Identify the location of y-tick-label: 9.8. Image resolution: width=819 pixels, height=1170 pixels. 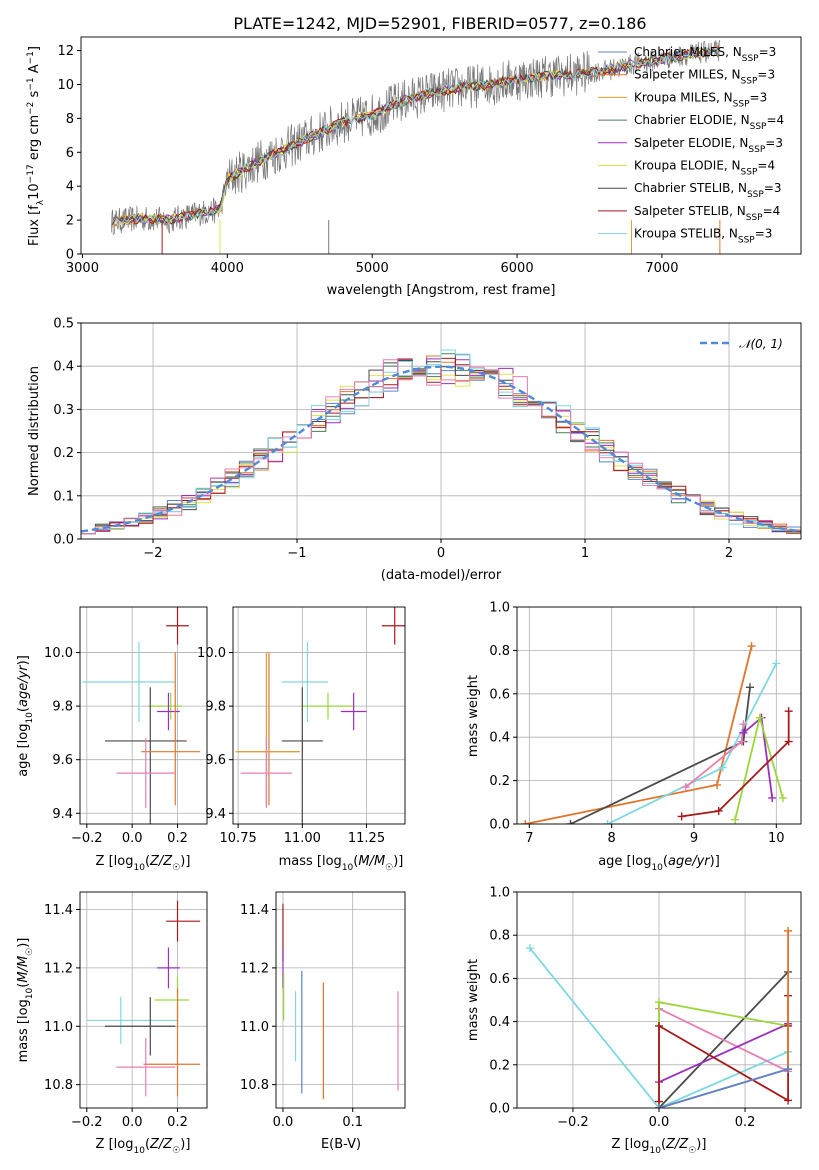
(62, 707).